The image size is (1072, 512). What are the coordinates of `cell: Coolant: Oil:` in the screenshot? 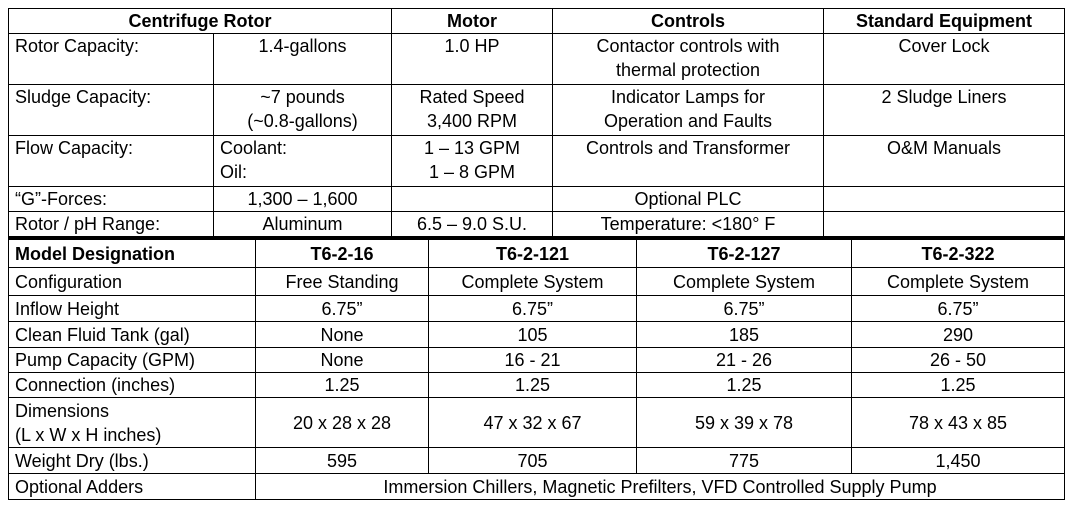 It's located at (302, 161).